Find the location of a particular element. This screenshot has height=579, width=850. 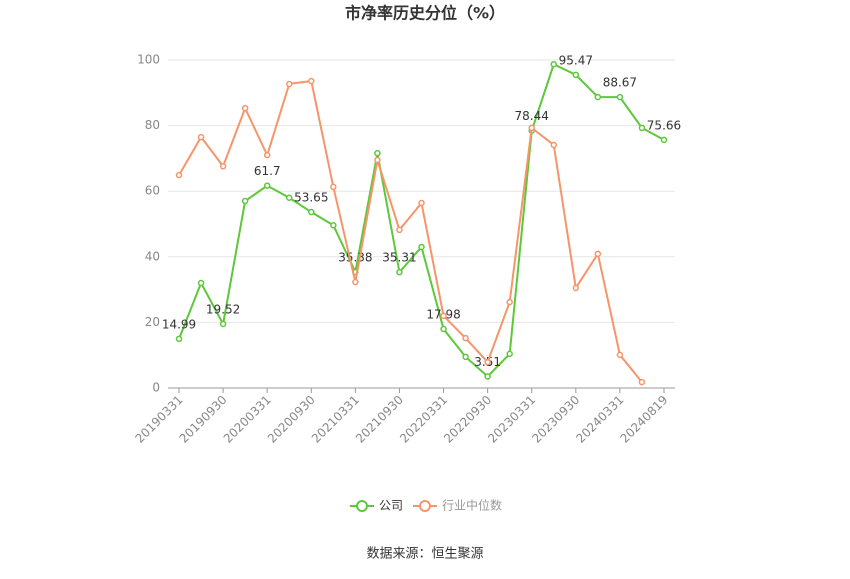

data-label: 53.65 is located at coordinates (311, 198).